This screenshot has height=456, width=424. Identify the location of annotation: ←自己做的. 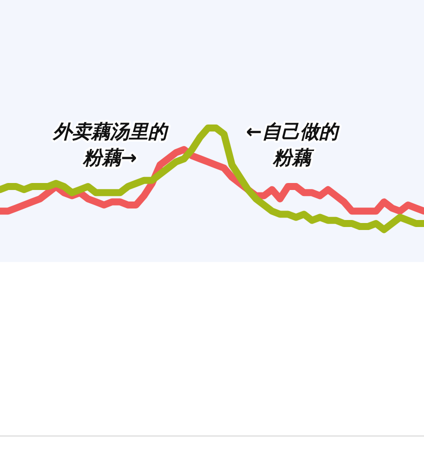
(293, 132).